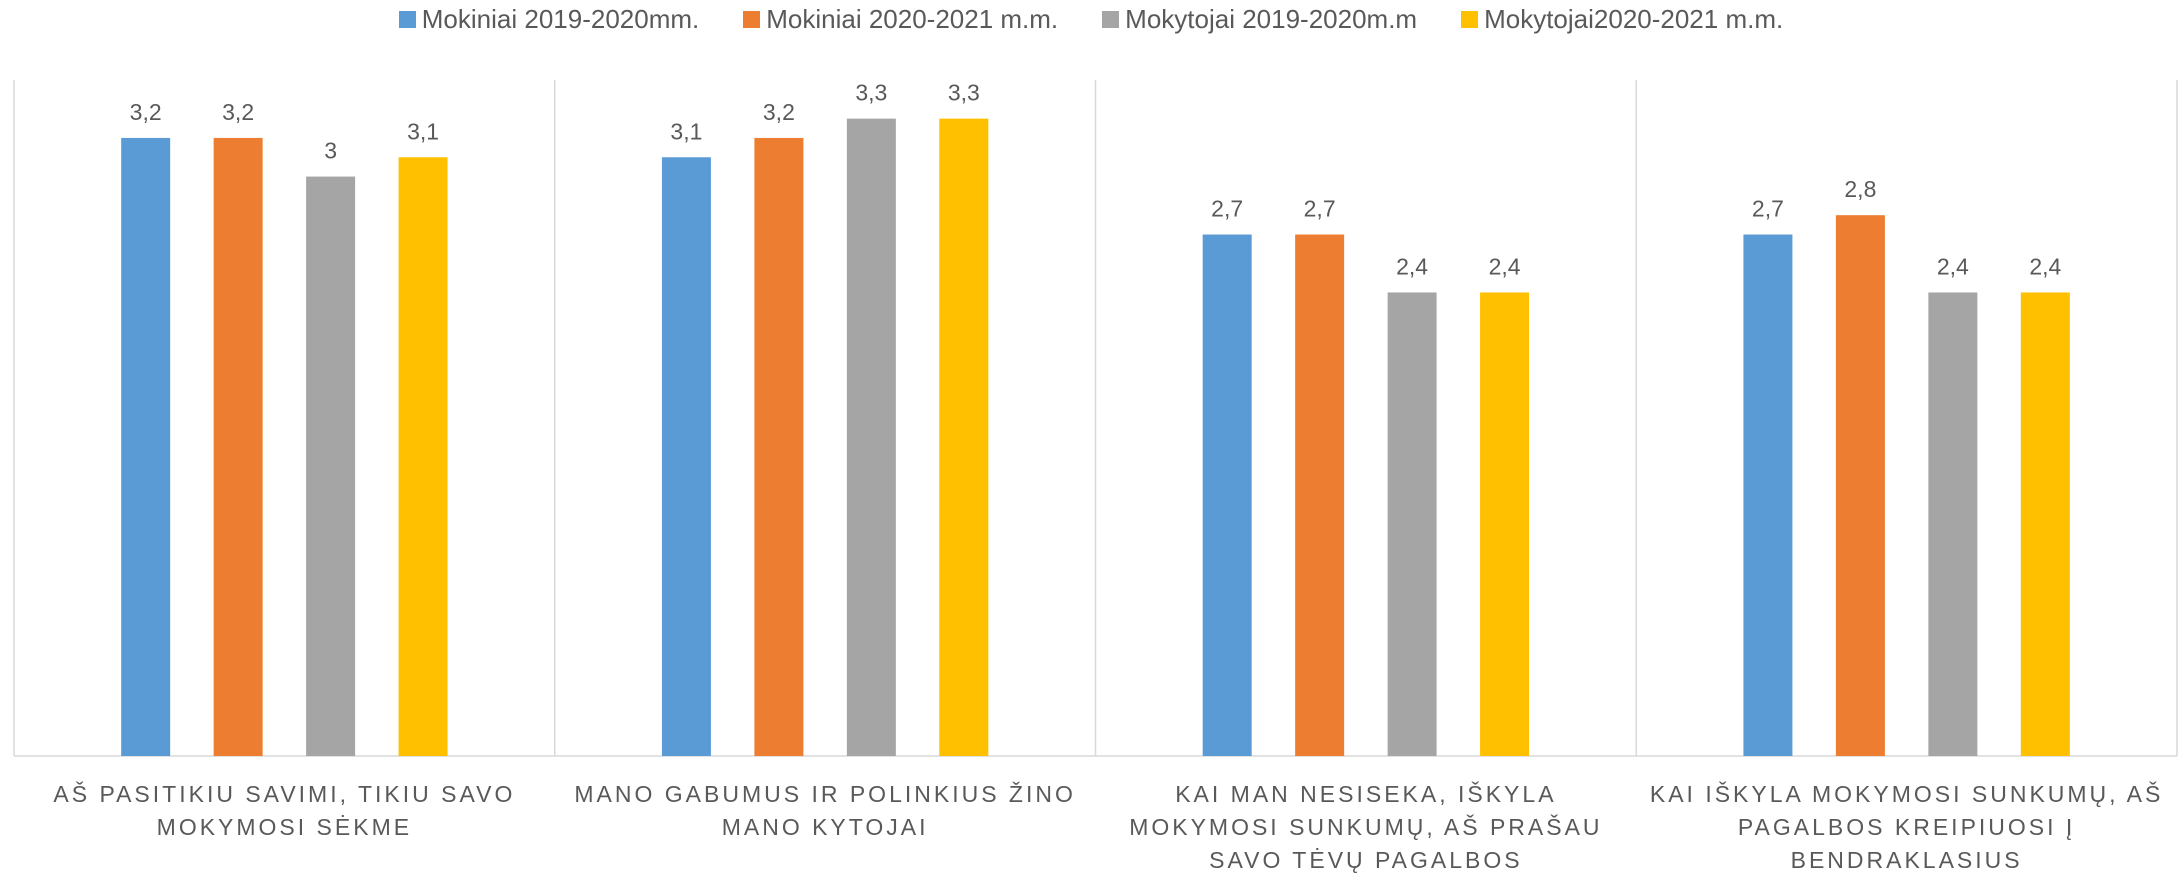  What do you see at coordinates (1860, 189) in the screenshot?
I see `data-label: 2,8` at bounding box center [1860, 189].